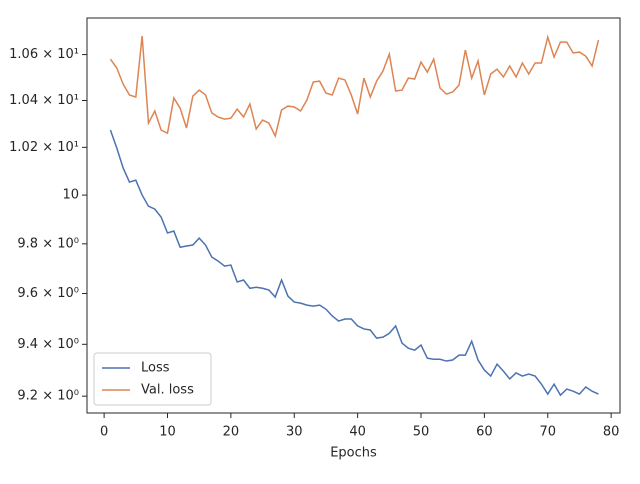 The width and height of the screenshot is (640, 484). I want to click on x-axis-label: Epochs, so click(353, 453).